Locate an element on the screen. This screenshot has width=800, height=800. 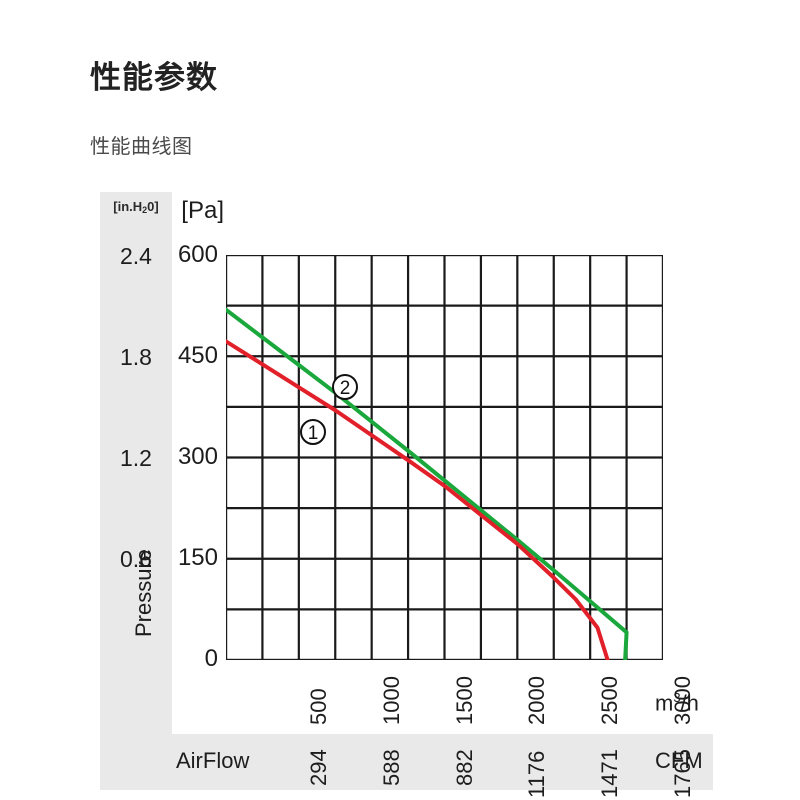
x-axis-unit-superscript: 3 is located at coordinates (677, 697).